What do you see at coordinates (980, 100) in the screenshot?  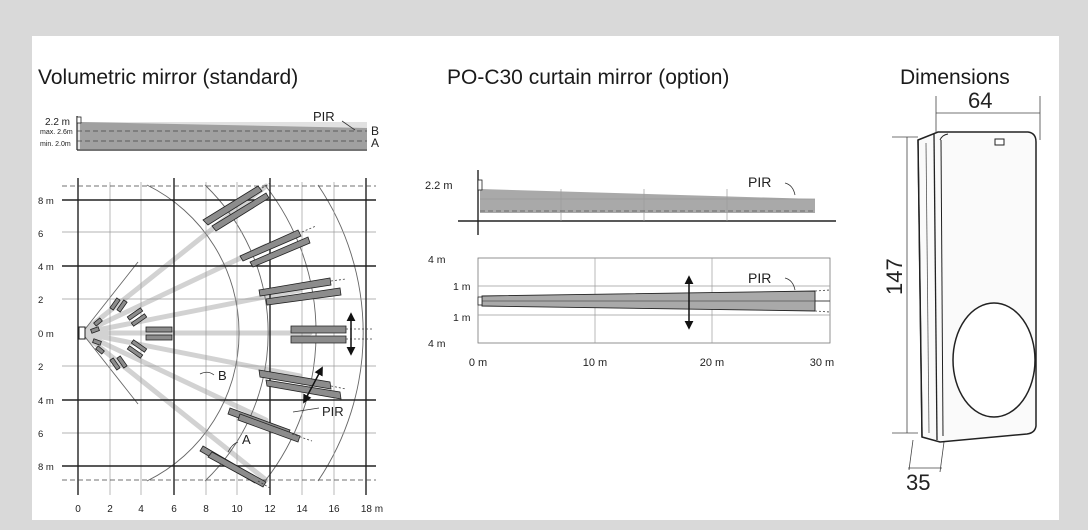 I see `dim-width-label: 64` at bounding box center [980, 100].